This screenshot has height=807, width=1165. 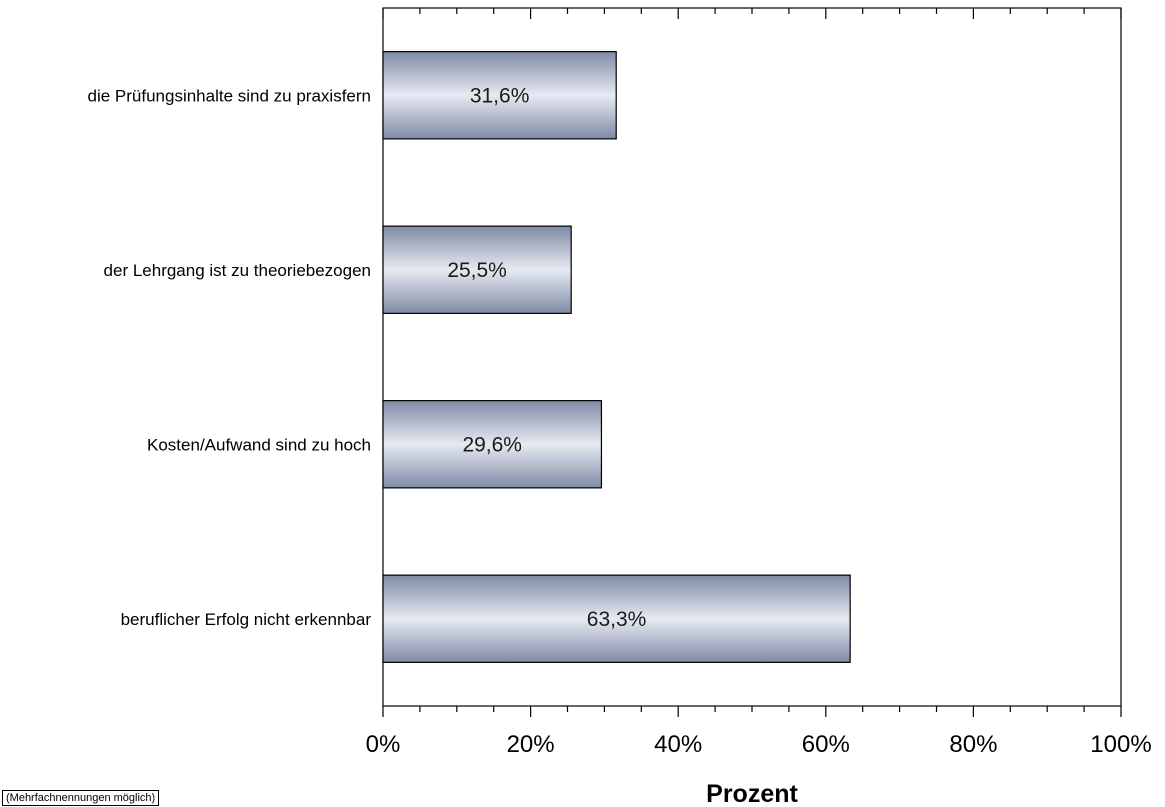 What do you see at coordinates (81, 798) in the screenshot?
I see `footnote: (Mehrfachnennungen möglich)` at bounding box center [81, 798].